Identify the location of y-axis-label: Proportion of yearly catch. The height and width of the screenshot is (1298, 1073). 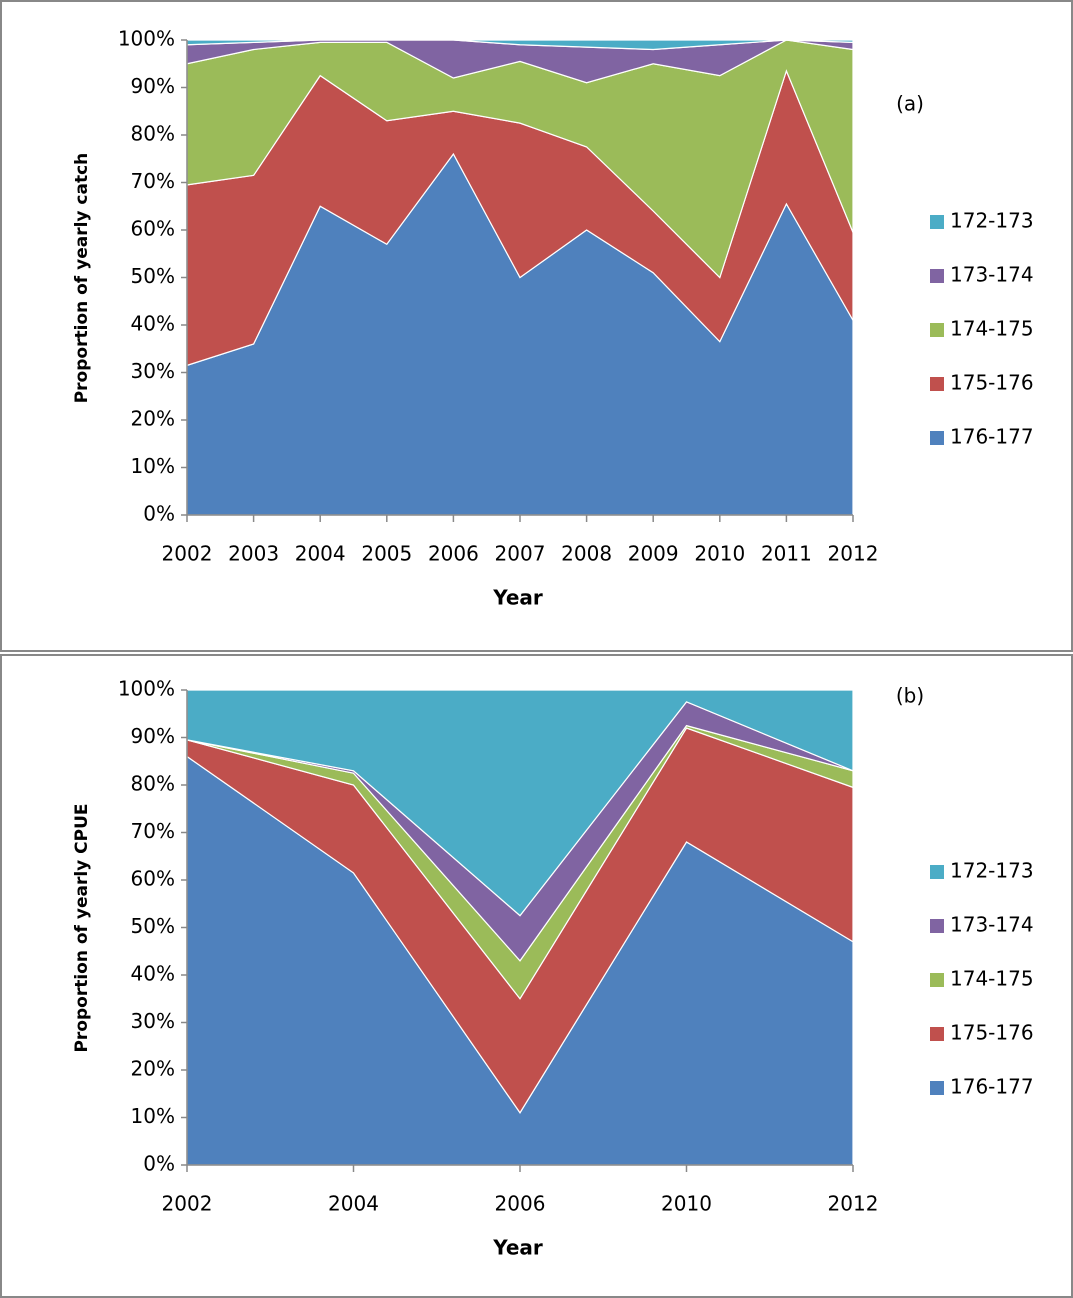
(82, 278).